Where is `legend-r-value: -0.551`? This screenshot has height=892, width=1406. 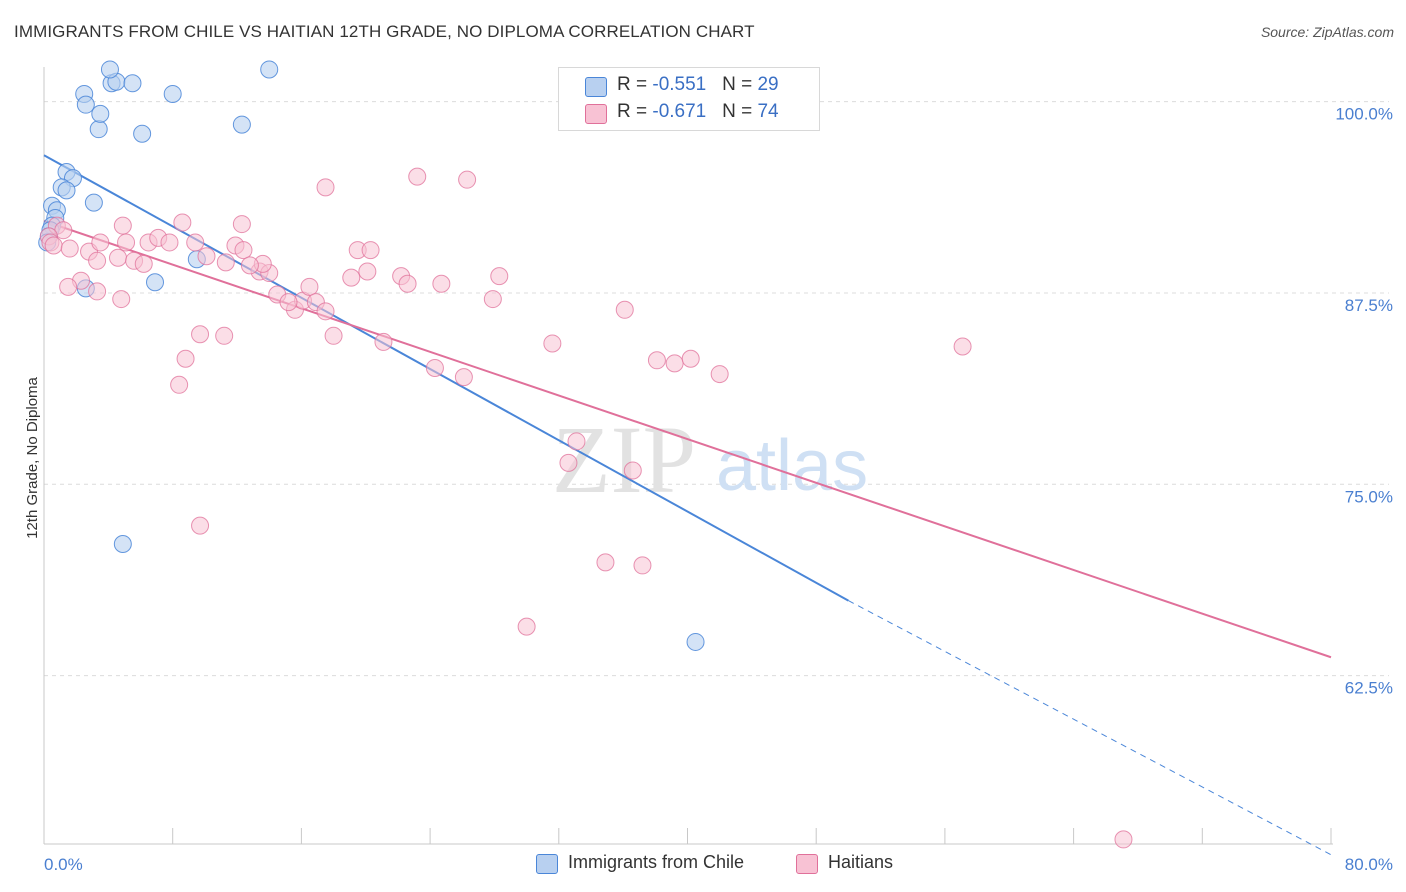 legend-r-value: -0.551 is located at coordinates (679, 84).